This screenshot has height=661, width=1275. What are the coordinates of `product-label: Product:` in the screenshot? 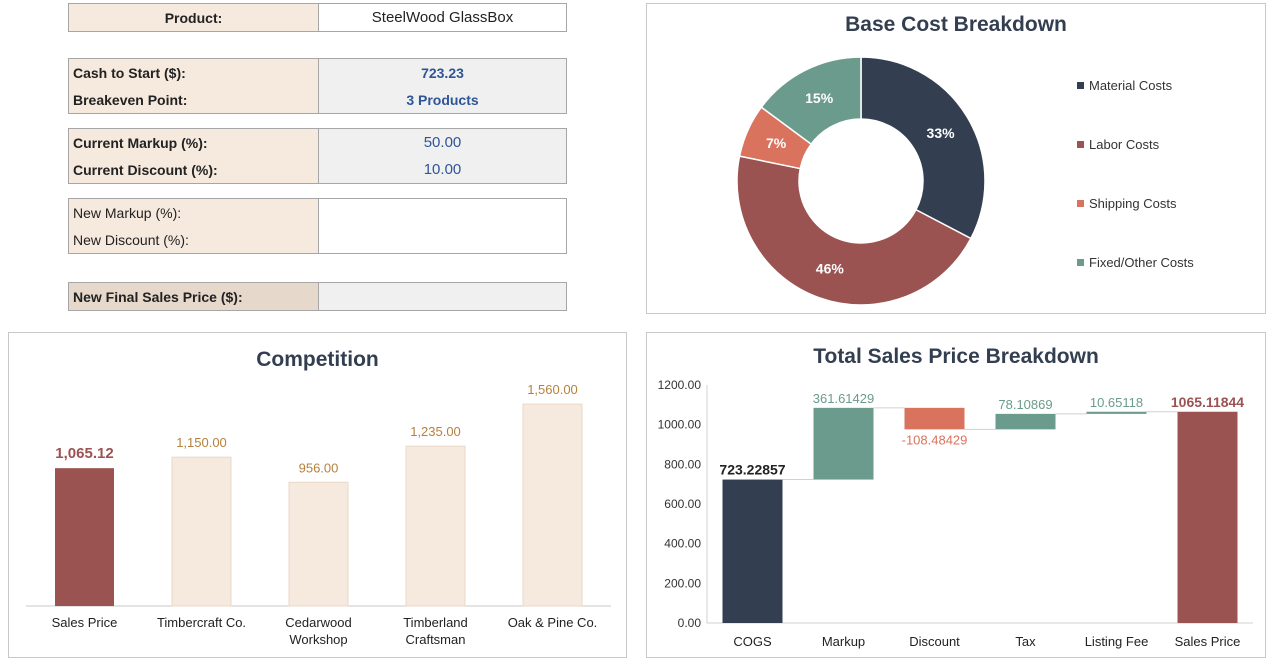 It's located at (194, 17).